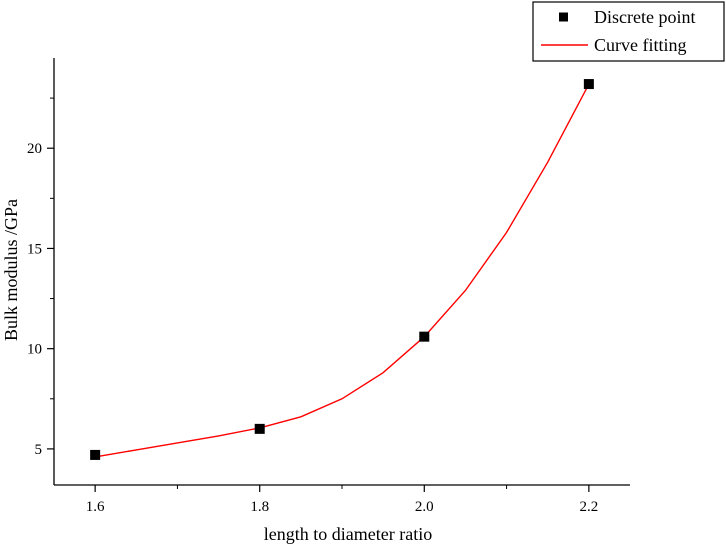 The image size is (726, 548). What do you see at coordinates (640, 45) in the screenshot?
I see `legend-label: Curve fitting` at bounding box center [640, 45].